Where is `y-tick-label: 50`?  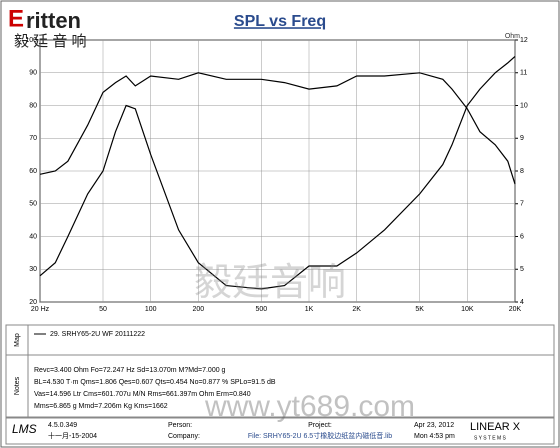 y-tick-label: 50 is located at coordinates (33, 204).